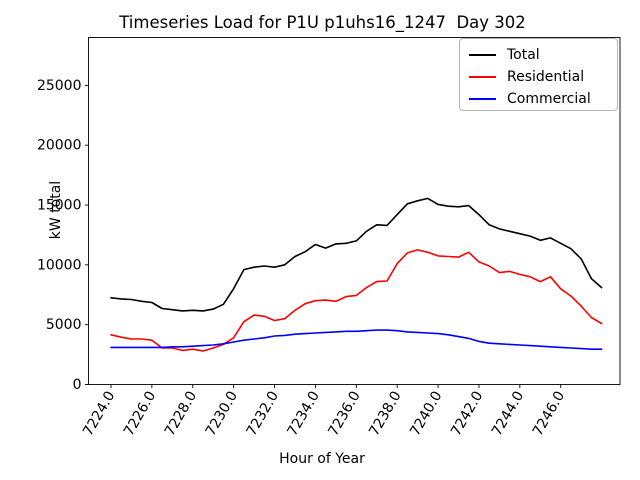 This screenshot has width=640, height=480. I want to click on legend-entry-commercial: Commercial, so click(538, 99).